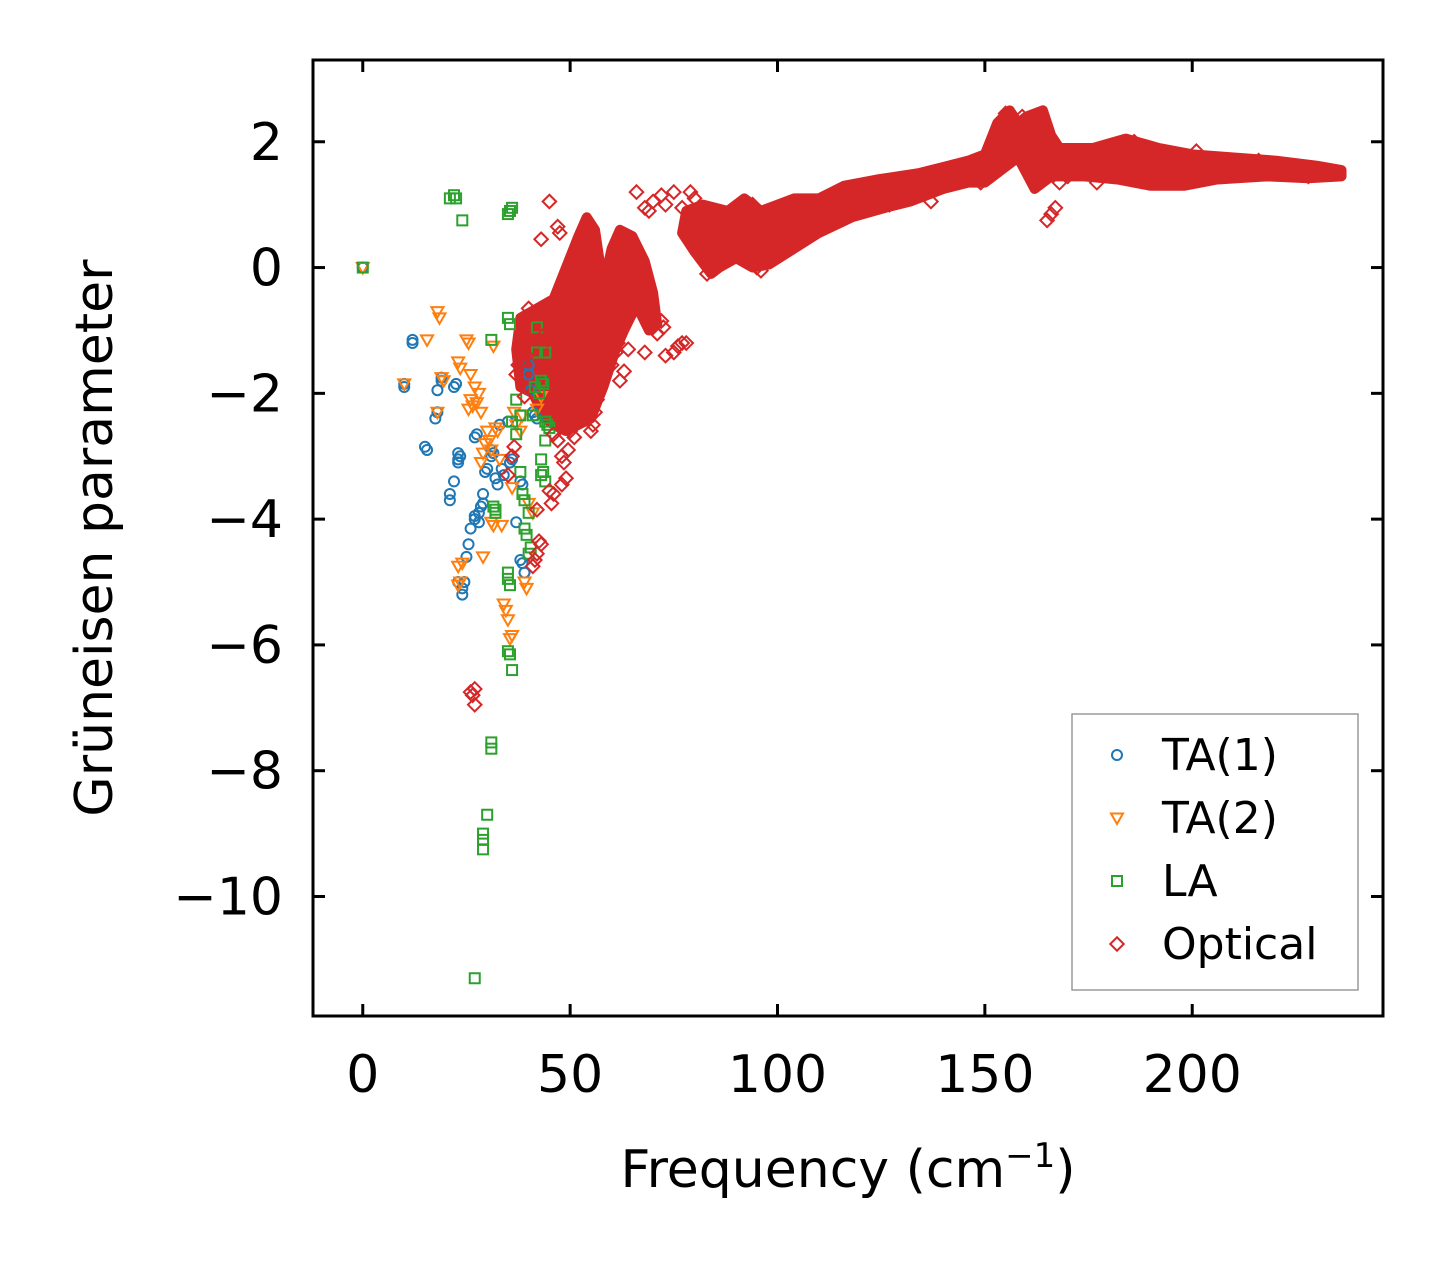 This screenshot has height=1264, width=1443. Describe the element at coordinates (1219, 818) in the screenshot. I see `legend-label: TA(2)` at that location.